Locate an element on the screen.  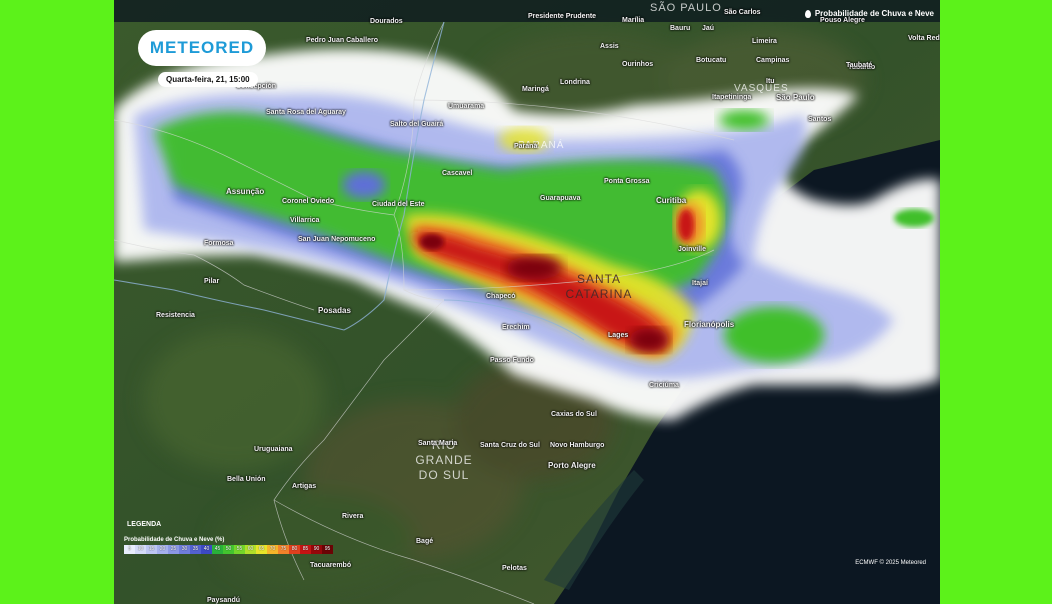
city-label: Maringá is located at coordinates (535, 89).